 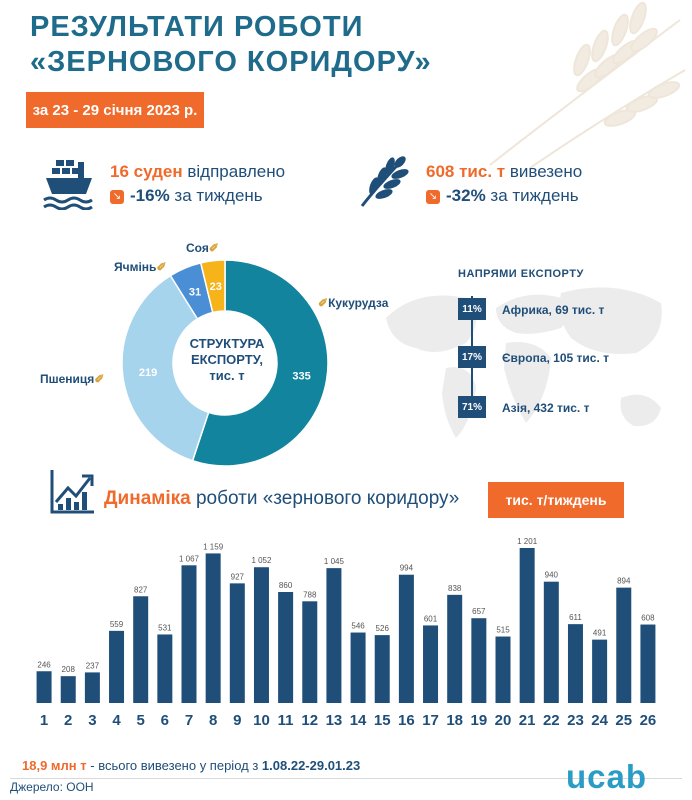 I want to click on x-tick-label: 16, so click(x=406, y=720).